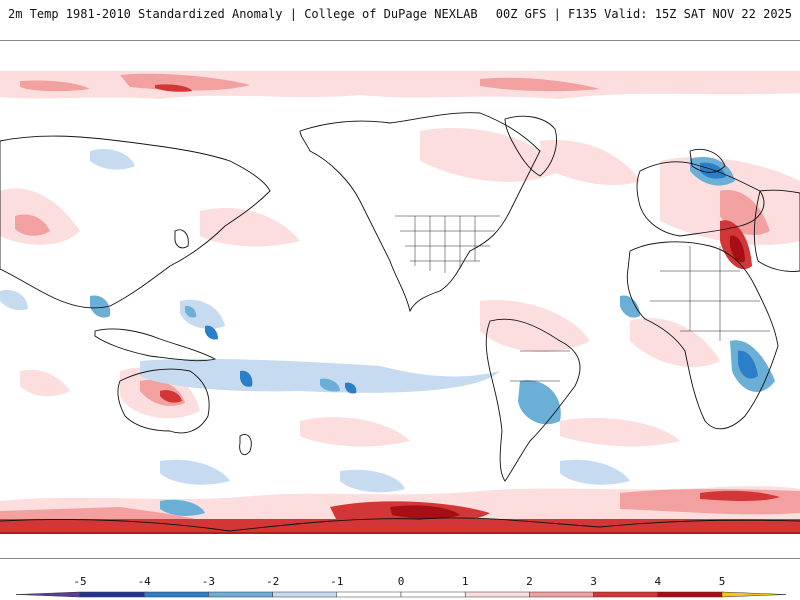 This screenshot has height=600, width=800. I want to click on colorbar-tick-labels: -5 -4 -3 -2 -1 0 1 2 3 4 5, so click(399, 581).